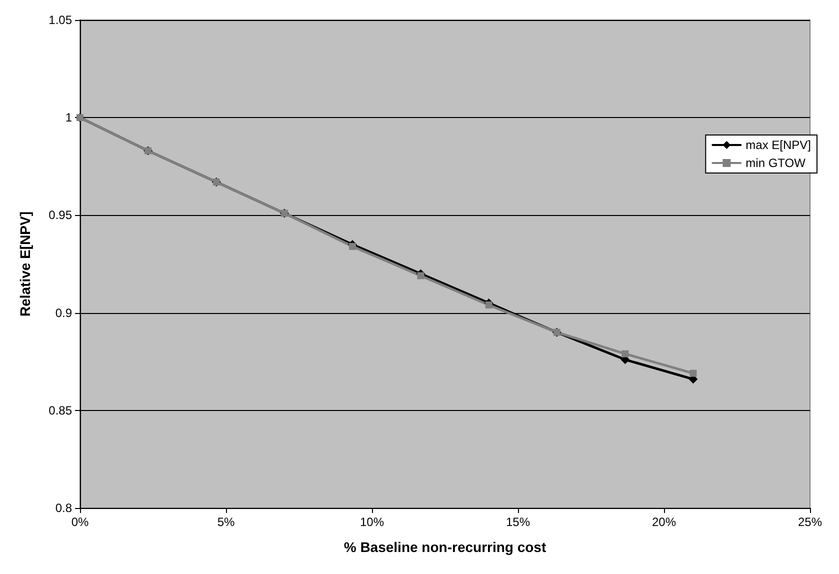 This screenshot has width=839, height=574. I want to click on x-tick-label: 25%, so click(810, 522).